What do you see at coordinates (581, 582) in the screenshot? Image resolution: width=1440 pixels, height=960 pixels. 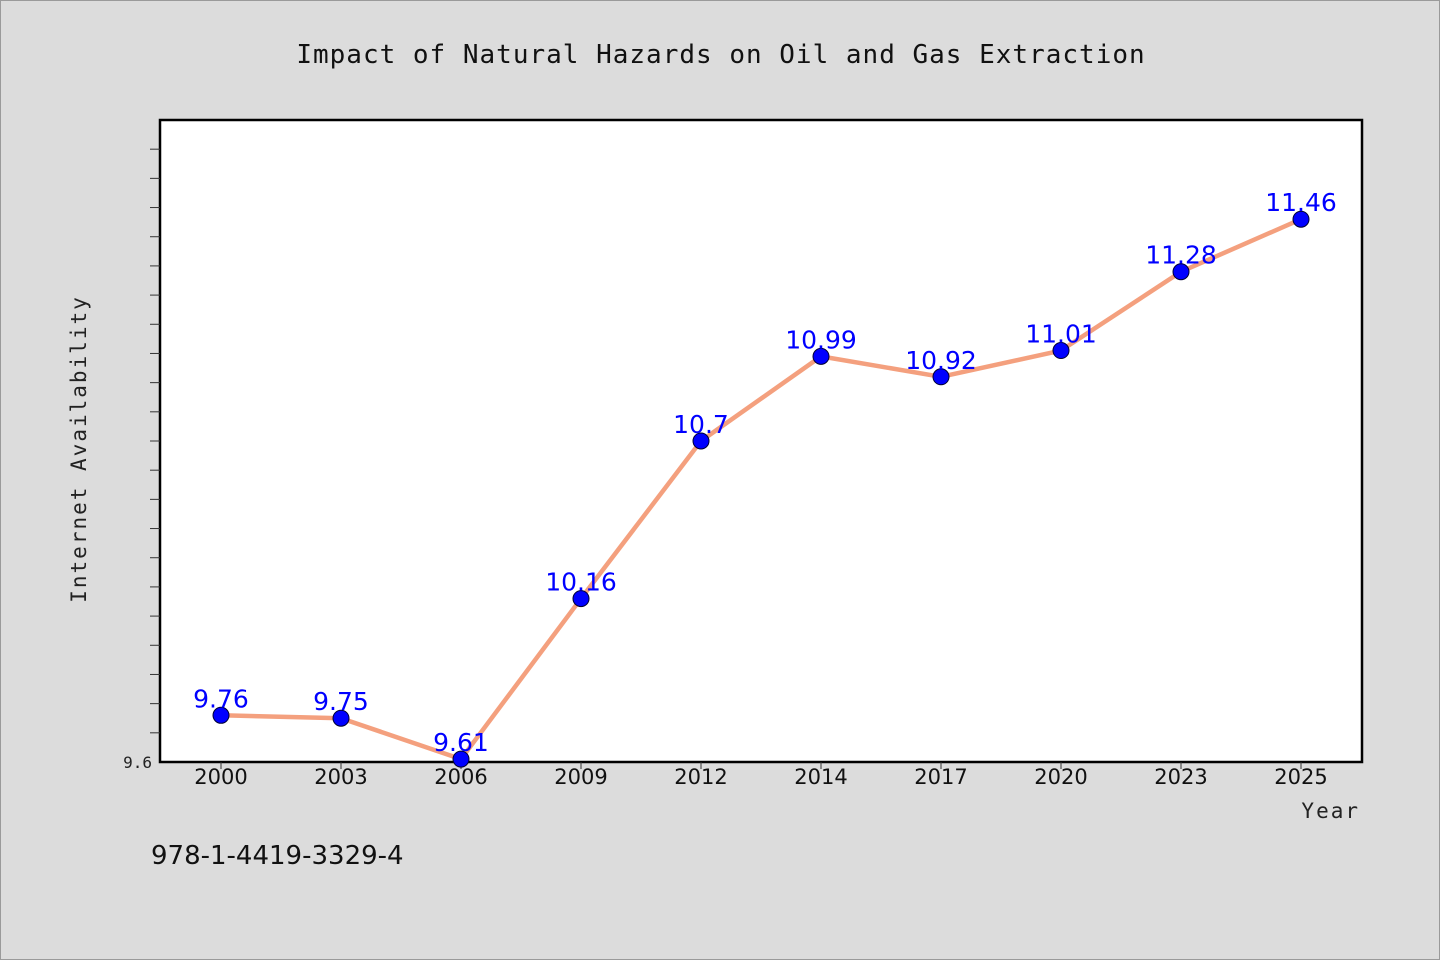 I see `data-label: 10.16` at bounding box center [581, 582].